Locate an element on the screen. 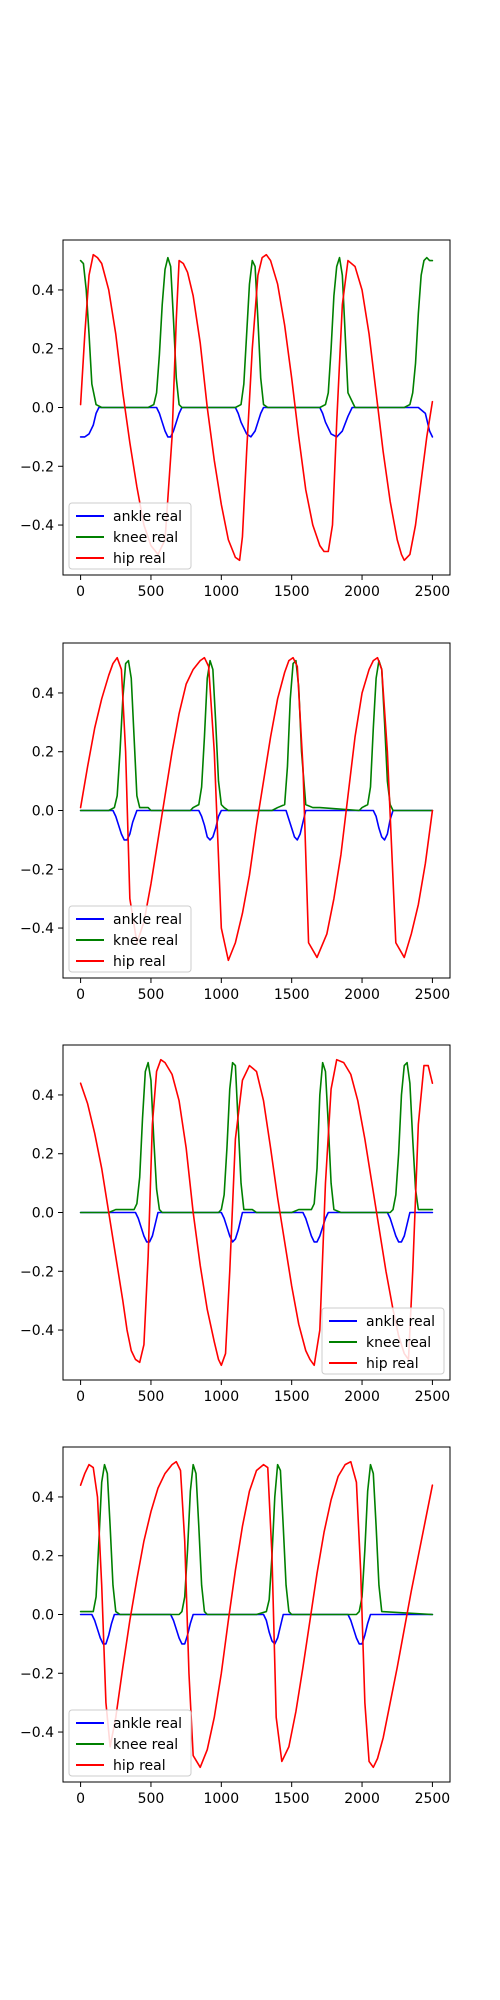 The image size is (500, 2000). chart-2-legend: ankle real knee real hip real is located at coordinates (130, 939).